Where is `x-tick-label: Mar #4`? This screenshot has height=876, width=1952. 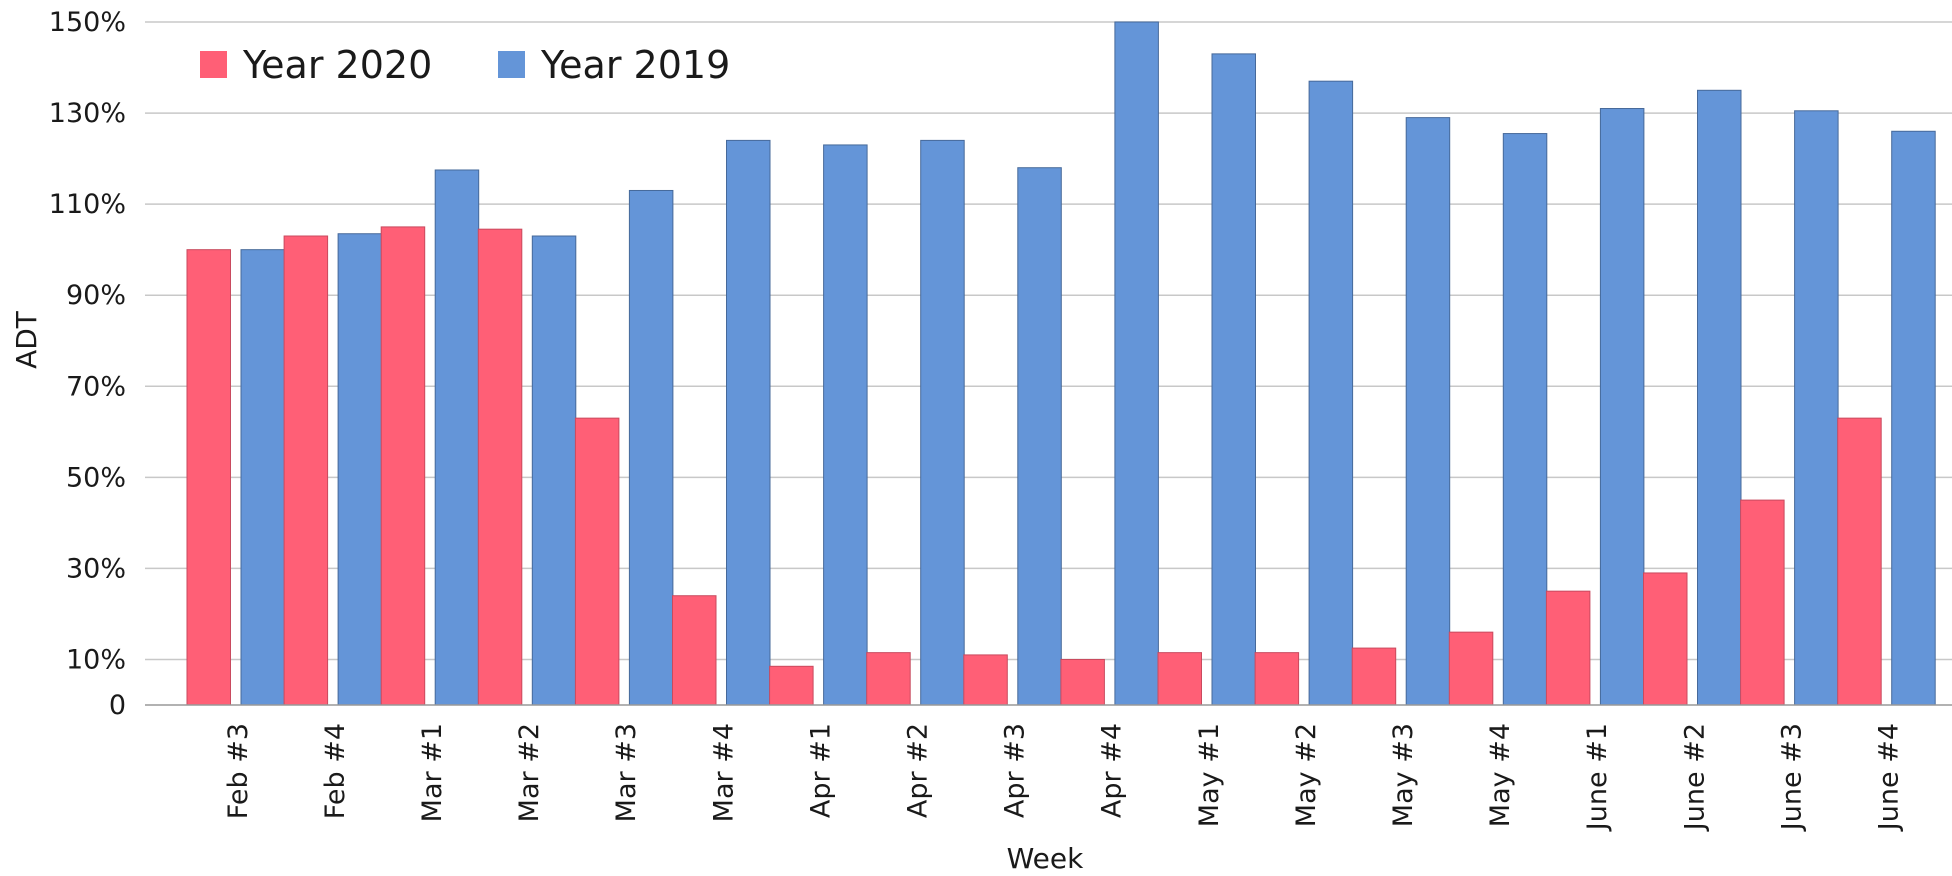 x-tick-label: Mar #4 is located at coordinates (723, 772).